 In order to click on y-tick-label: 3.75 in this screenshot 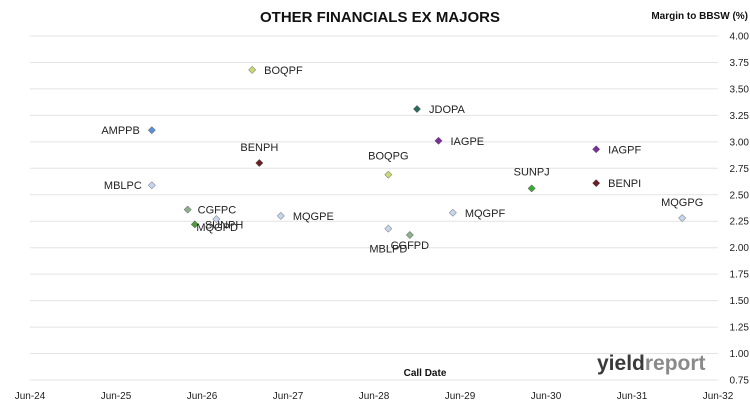, I will do `click(740, 63)`.